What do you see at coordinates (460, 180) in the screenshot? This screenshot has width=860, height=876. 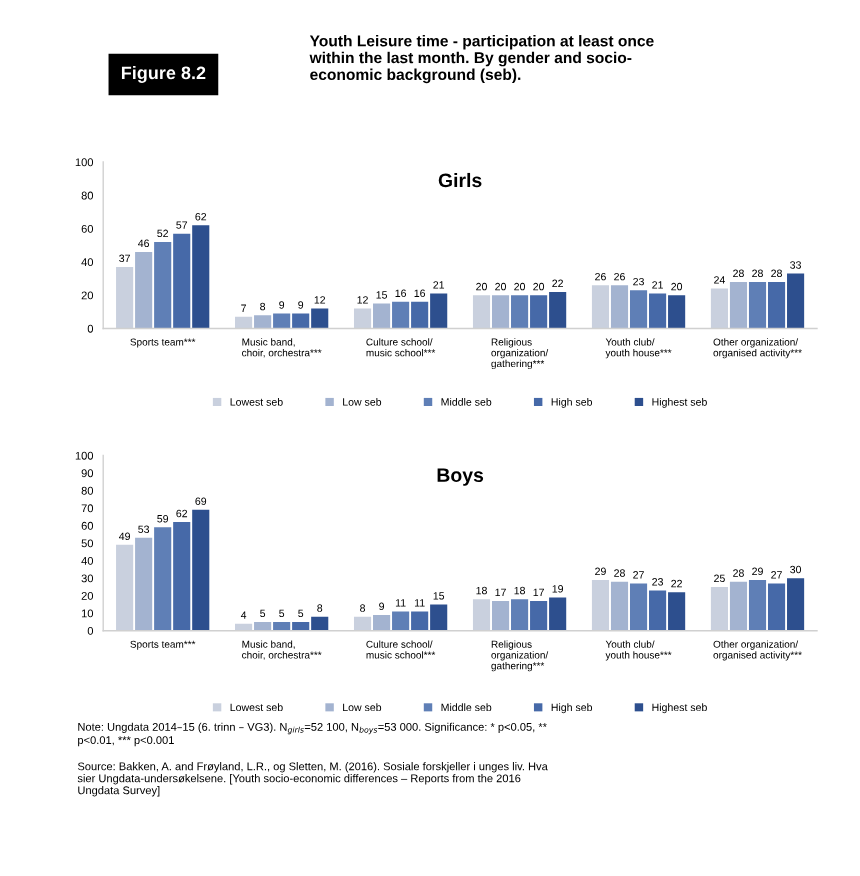 I see `chart-title: Girls` at bounding box center [460, 180].